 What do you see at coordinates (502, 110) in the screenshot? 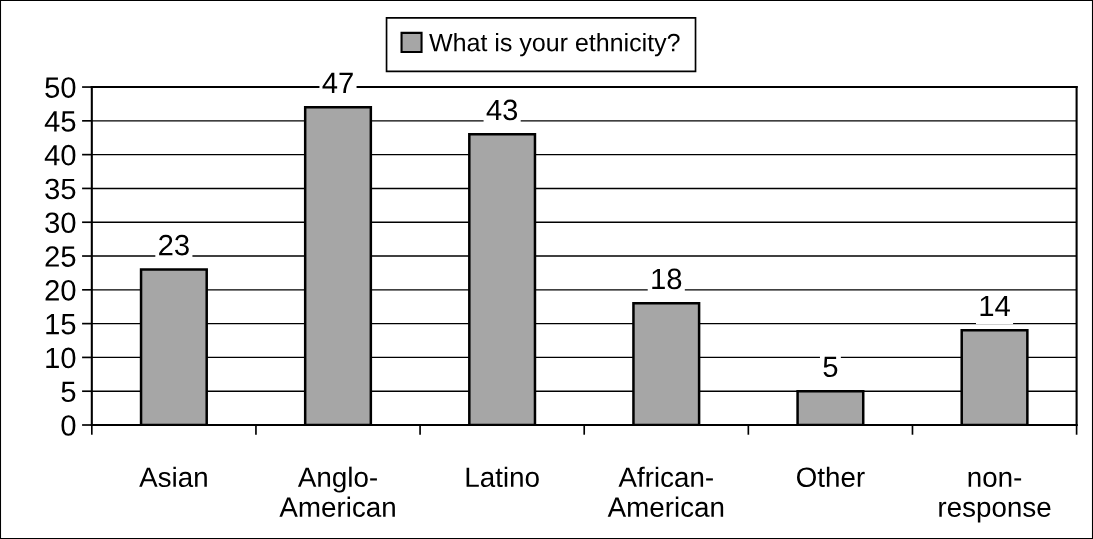
I see `data-label: 43` at bounding box center [502, 110].